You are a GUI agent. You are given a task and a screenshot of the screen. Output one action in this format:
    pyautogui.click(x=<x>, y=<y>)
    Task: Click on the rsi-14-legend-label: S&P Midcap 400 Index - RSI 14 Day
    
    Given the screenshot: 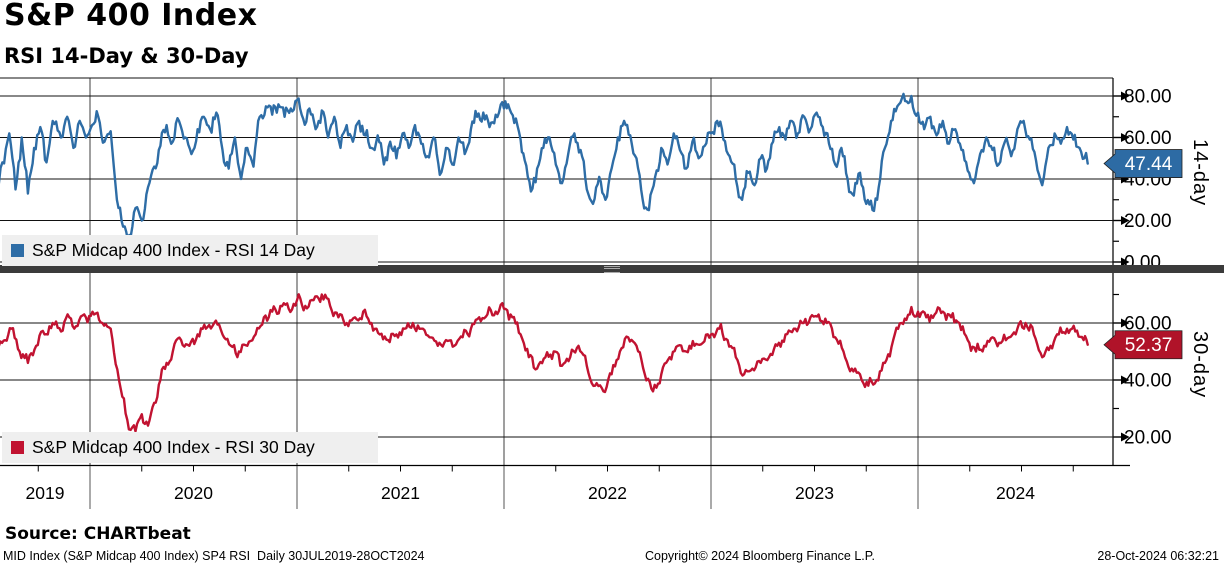 What is the action you would take?
    pyautogui.click(x=173, y=250)
    